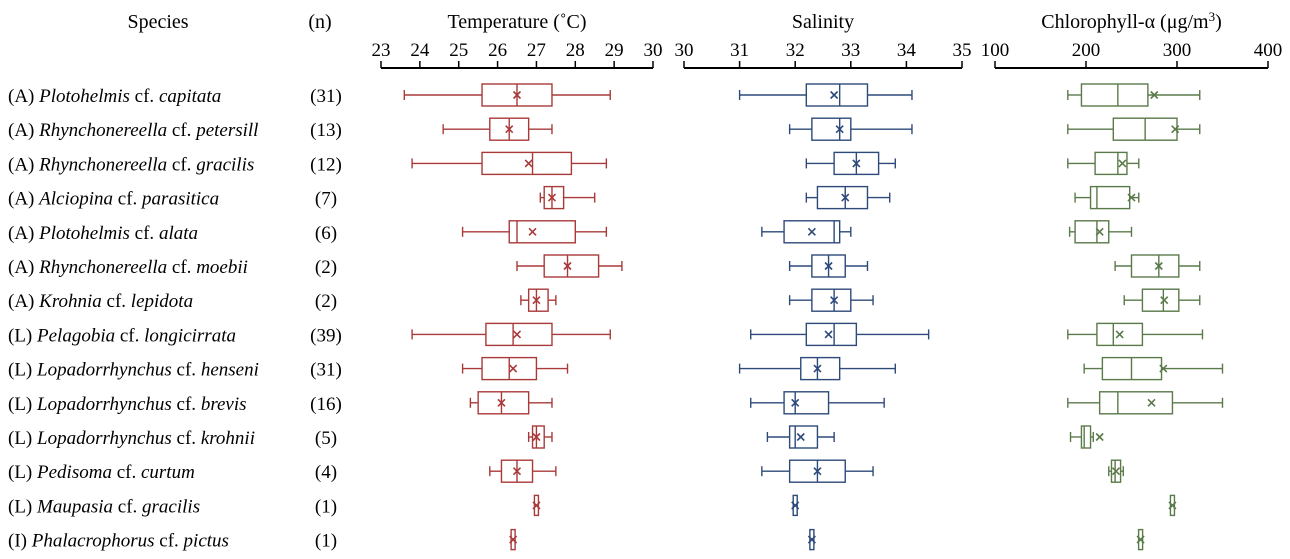  Describe the element at coordinates (75, 335) in the screenshot. I see `species-label-genus: Pelagobia` at that location.